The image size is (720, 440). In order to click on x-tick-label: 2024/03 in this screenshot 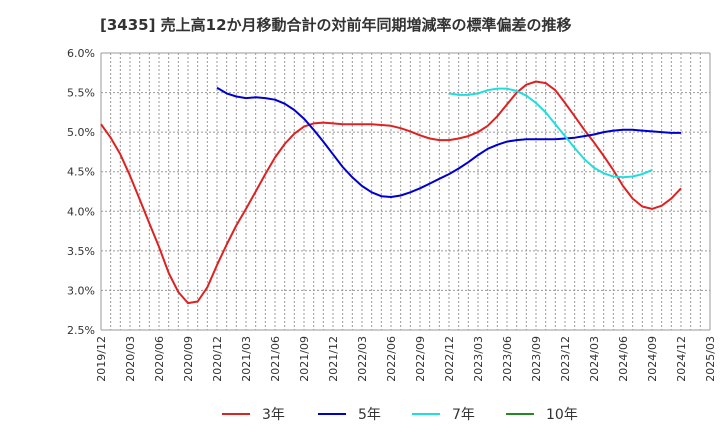, I will do `click(594, 359)`.